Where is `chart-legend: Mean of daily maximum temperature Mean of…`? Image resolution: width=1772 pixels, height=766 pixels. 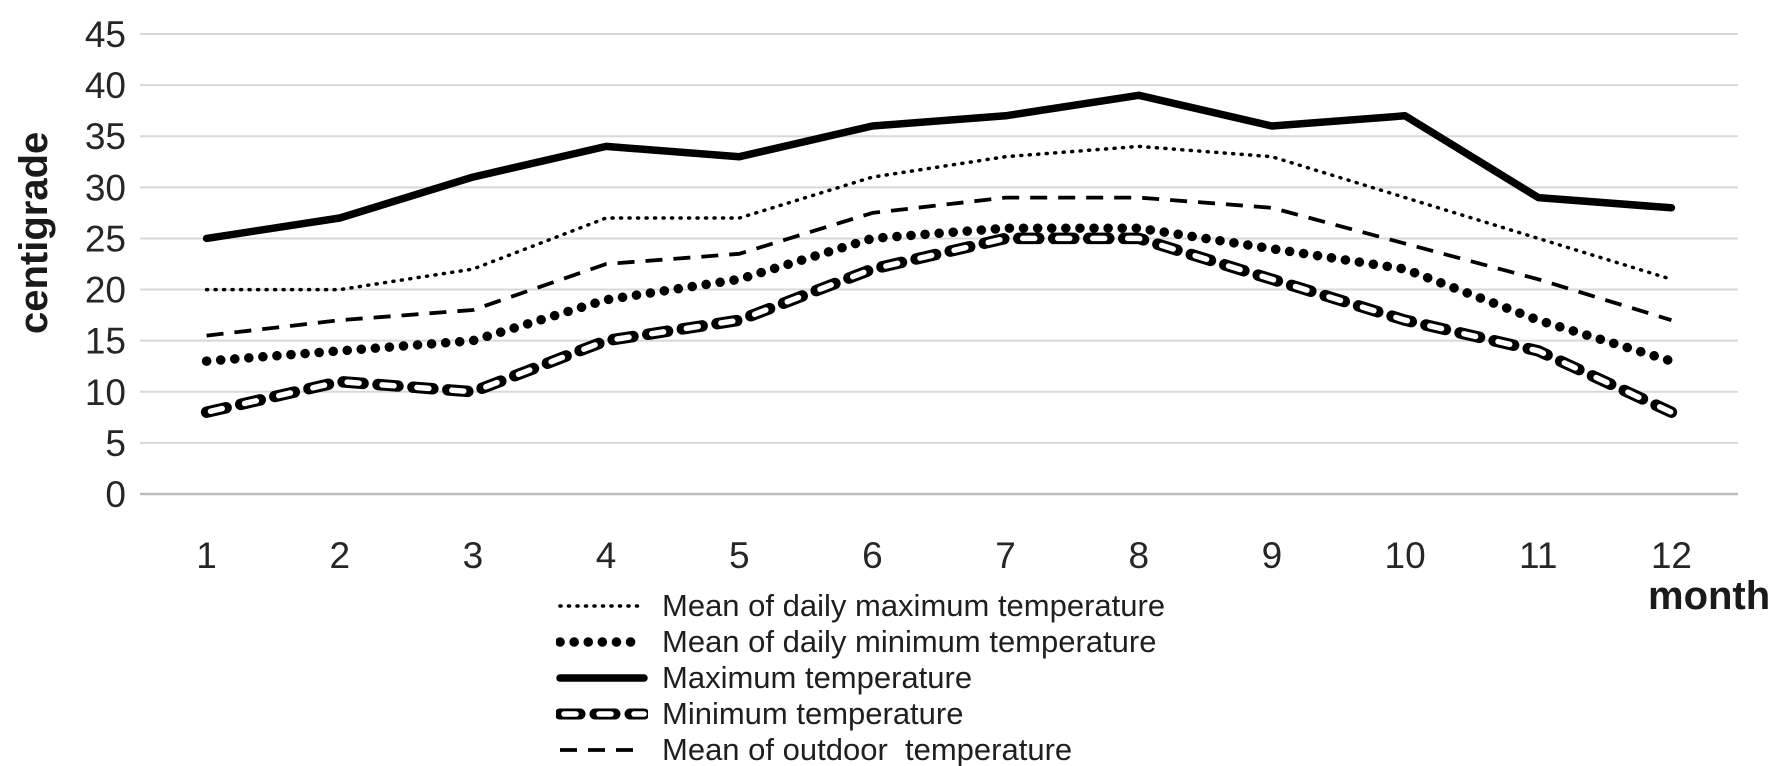
chart-legend: Mean of daily maximum temperature Mean of… is located at coordinates (860, 677).